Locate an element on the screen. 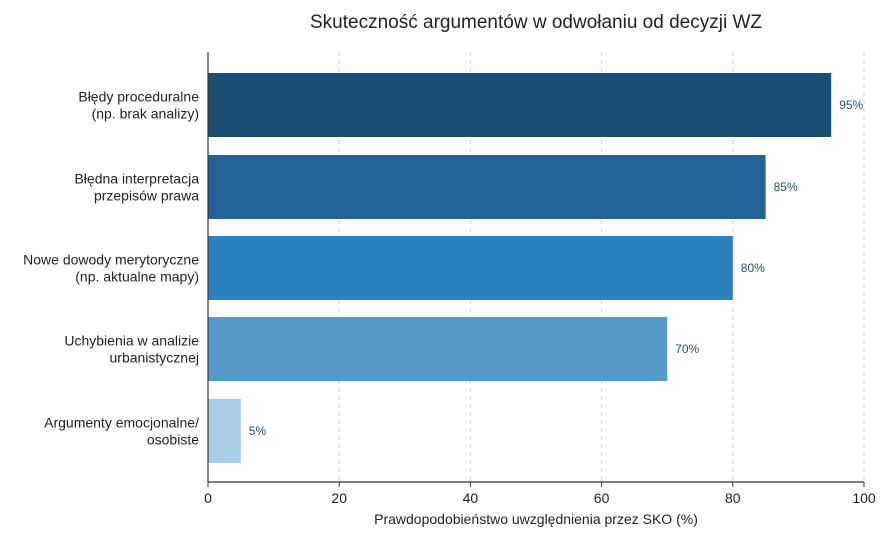 The image size is (880, 540). value-label: 5% is located at coordinates (258, 431).